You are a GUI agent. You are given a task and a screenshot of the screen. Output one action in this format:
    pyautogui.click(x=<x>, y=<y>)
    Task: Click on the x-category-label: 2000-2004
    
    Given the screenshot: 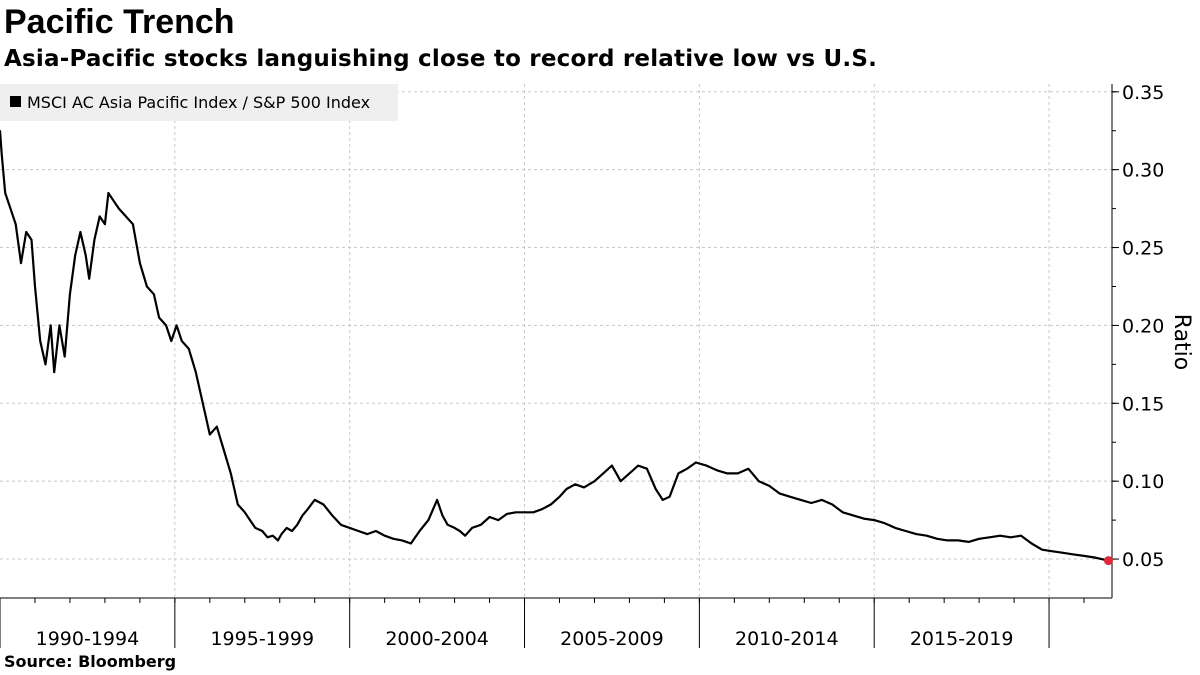 What is the action you would take?
    pyautogui.click(x=437, y=639)
    